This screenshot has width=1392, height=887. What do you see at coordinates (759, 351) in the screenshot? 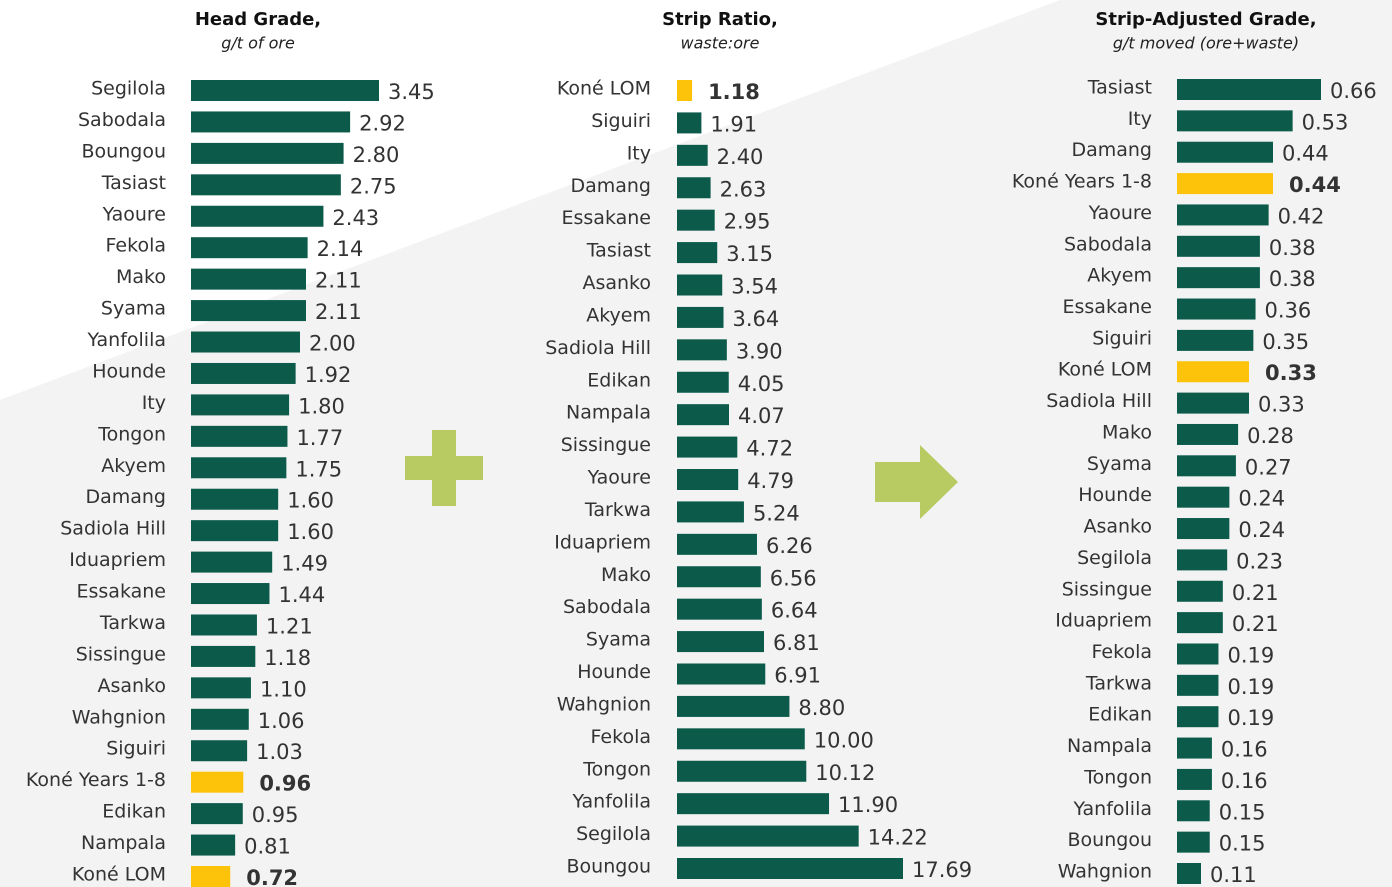
I see `value-label: 3.90` at bounding box center [759, 351].